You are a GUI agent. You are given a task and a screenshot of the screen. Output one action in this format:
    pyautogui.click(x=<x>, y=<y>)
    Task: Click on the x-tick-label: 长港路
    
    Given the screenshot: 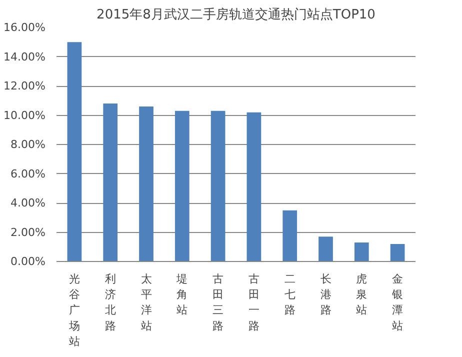 What is the action you would take?
    pyautogui.click(x=326, y=294)
    